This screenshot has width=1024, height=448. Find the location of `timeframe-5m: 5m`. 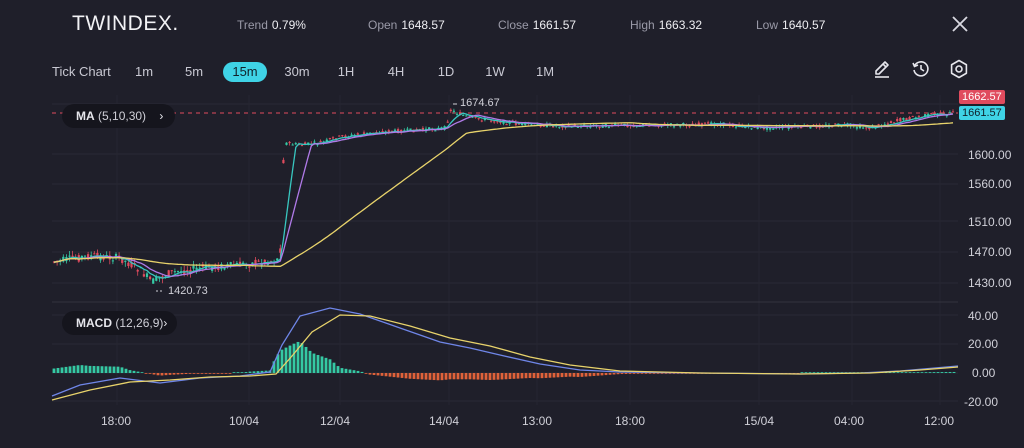

timeframe-5m: 5m is located at coordinates (194, 71).